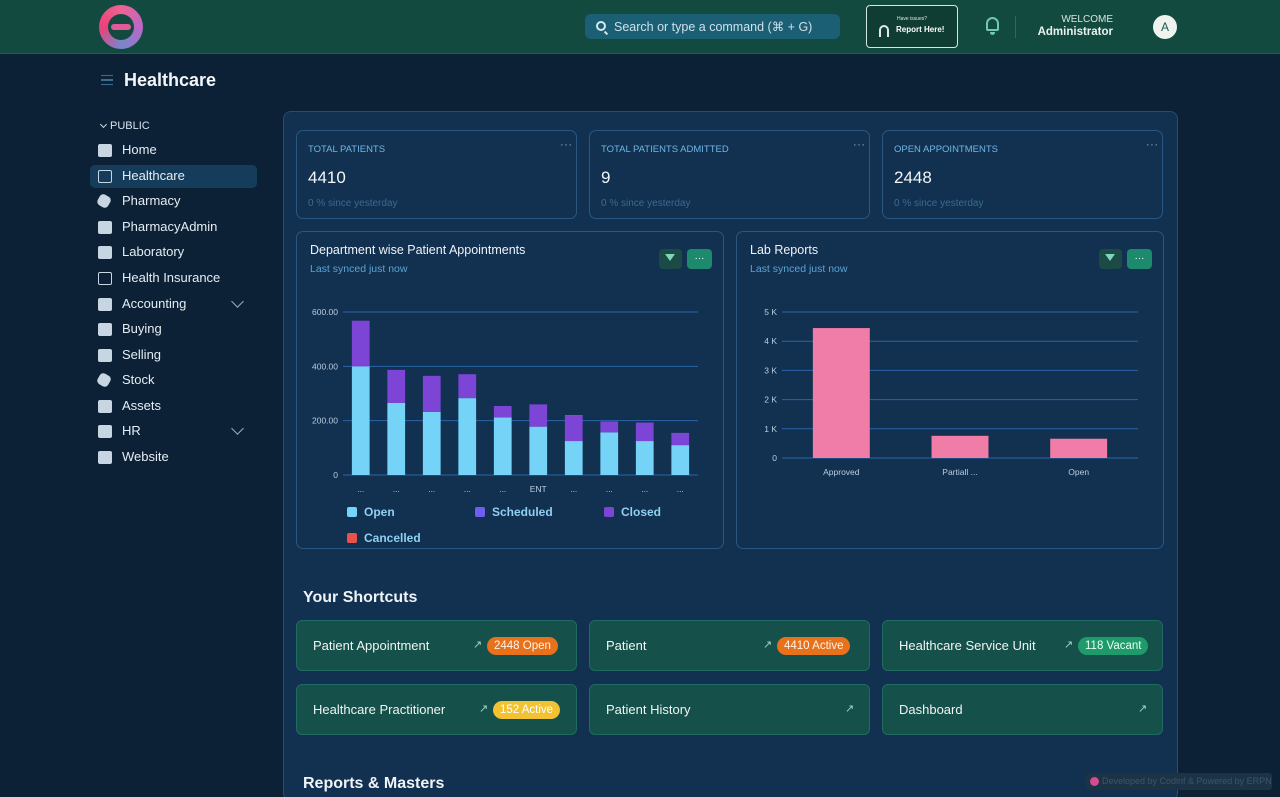  What do you see at coordinates (379, 512) in the screenshot?
I see `legend-open: Open` at bounding box center [379, 512].